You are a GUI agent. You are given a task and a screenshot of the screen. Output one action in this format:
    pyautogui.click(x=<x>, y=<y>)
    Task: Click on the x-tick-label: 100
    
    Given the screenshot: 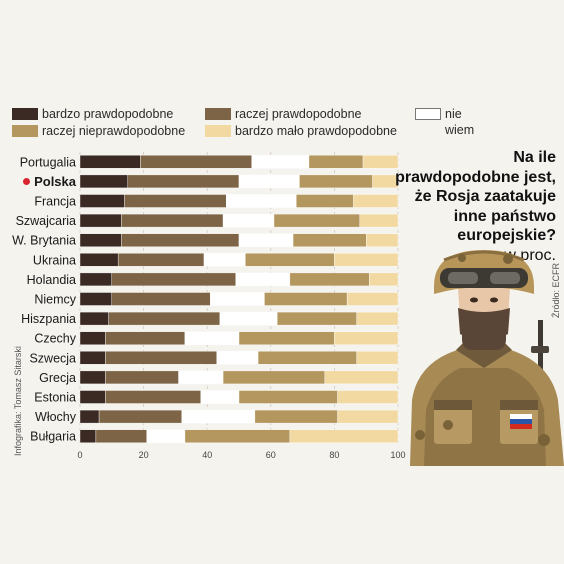 What is the action you would take?
    pyautogui.click(x=397, y=455)
    